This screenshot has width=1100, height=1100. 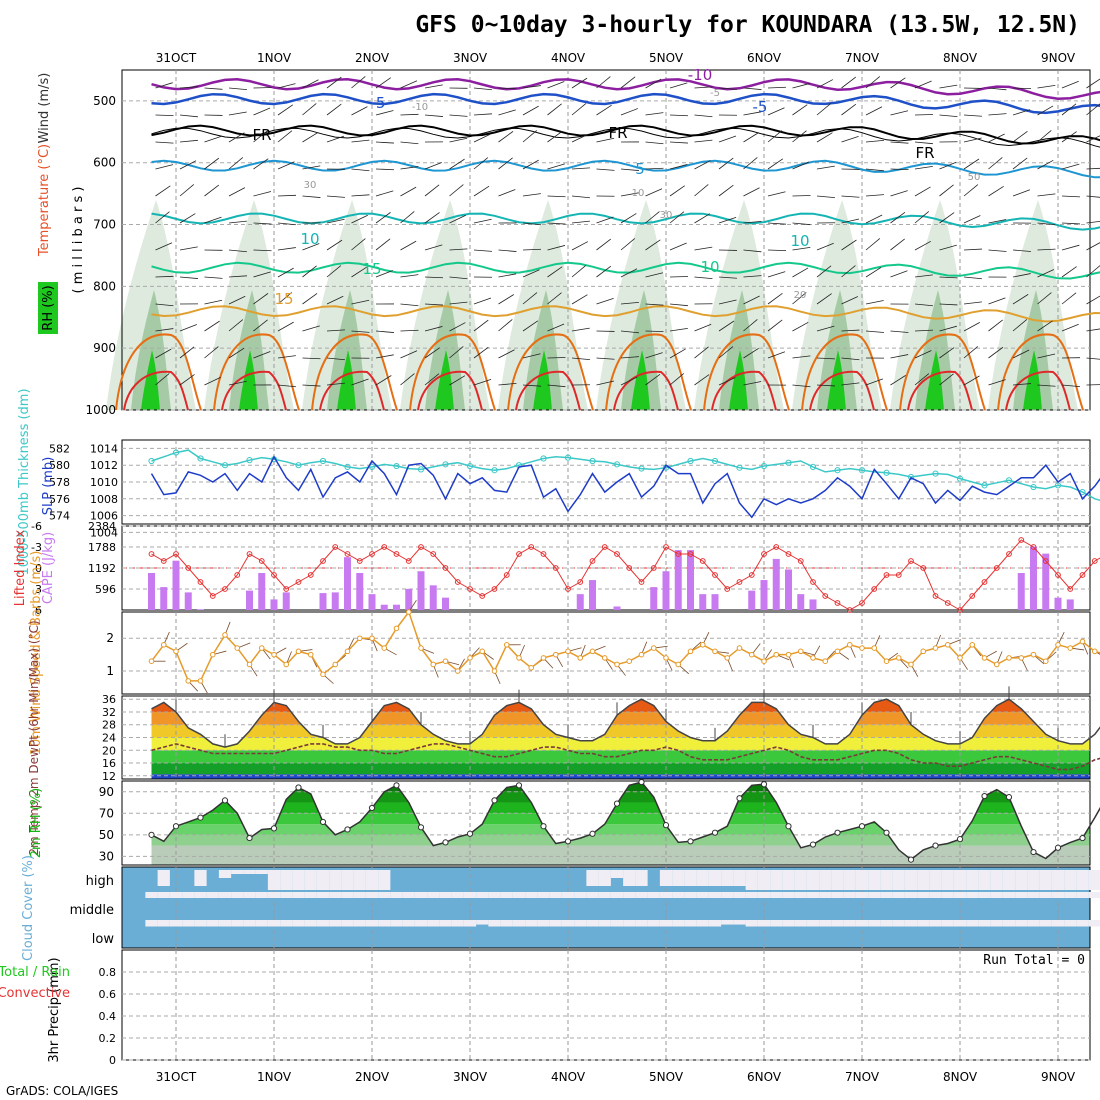 What do you see at coordinates (38, 589) in the screenshot?
I see `li-tick: 3` at bounding box center [38, 589].